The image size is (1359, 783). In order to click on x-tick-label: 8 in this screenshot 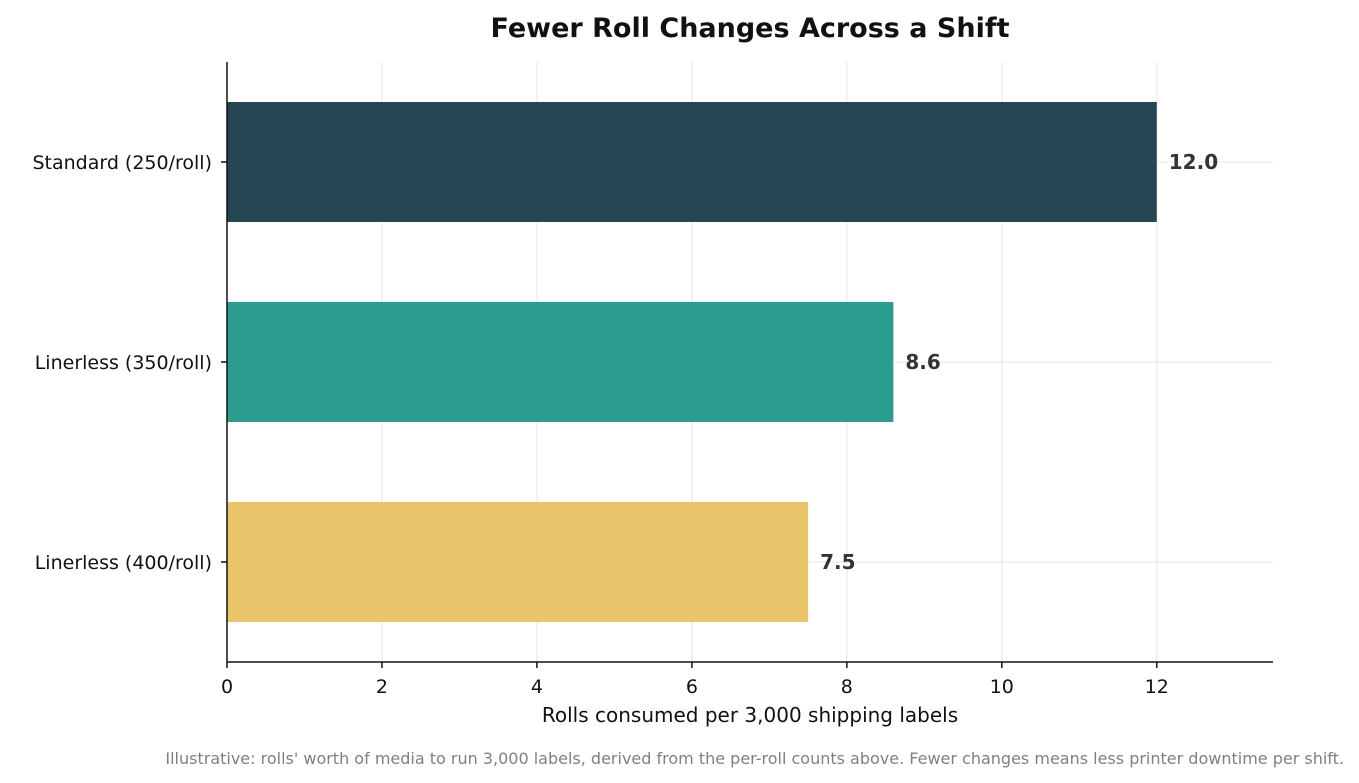, I will do `click(847, 687)`.